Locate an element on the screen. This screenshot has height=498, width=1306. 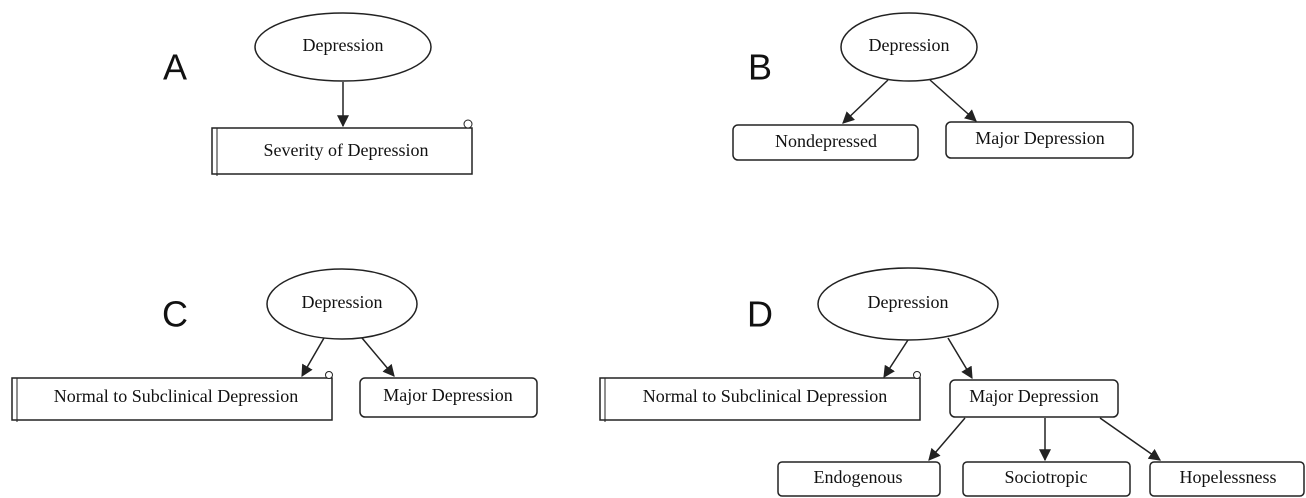
panel-label: B is located at coordinates (760, 67).